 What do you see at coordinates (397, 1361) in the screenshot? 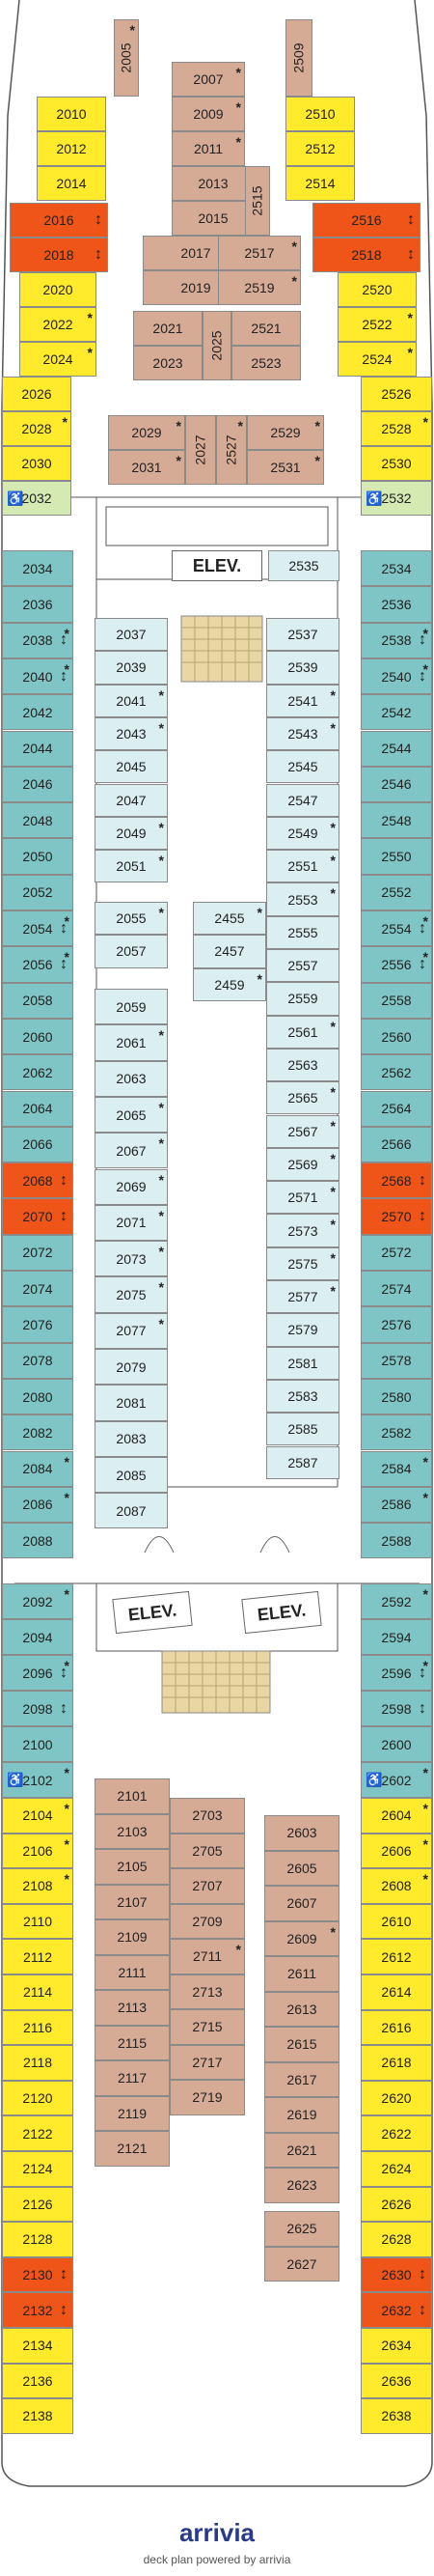
I see `cabin-2578: 2578` at bounding box center [397, 1361].